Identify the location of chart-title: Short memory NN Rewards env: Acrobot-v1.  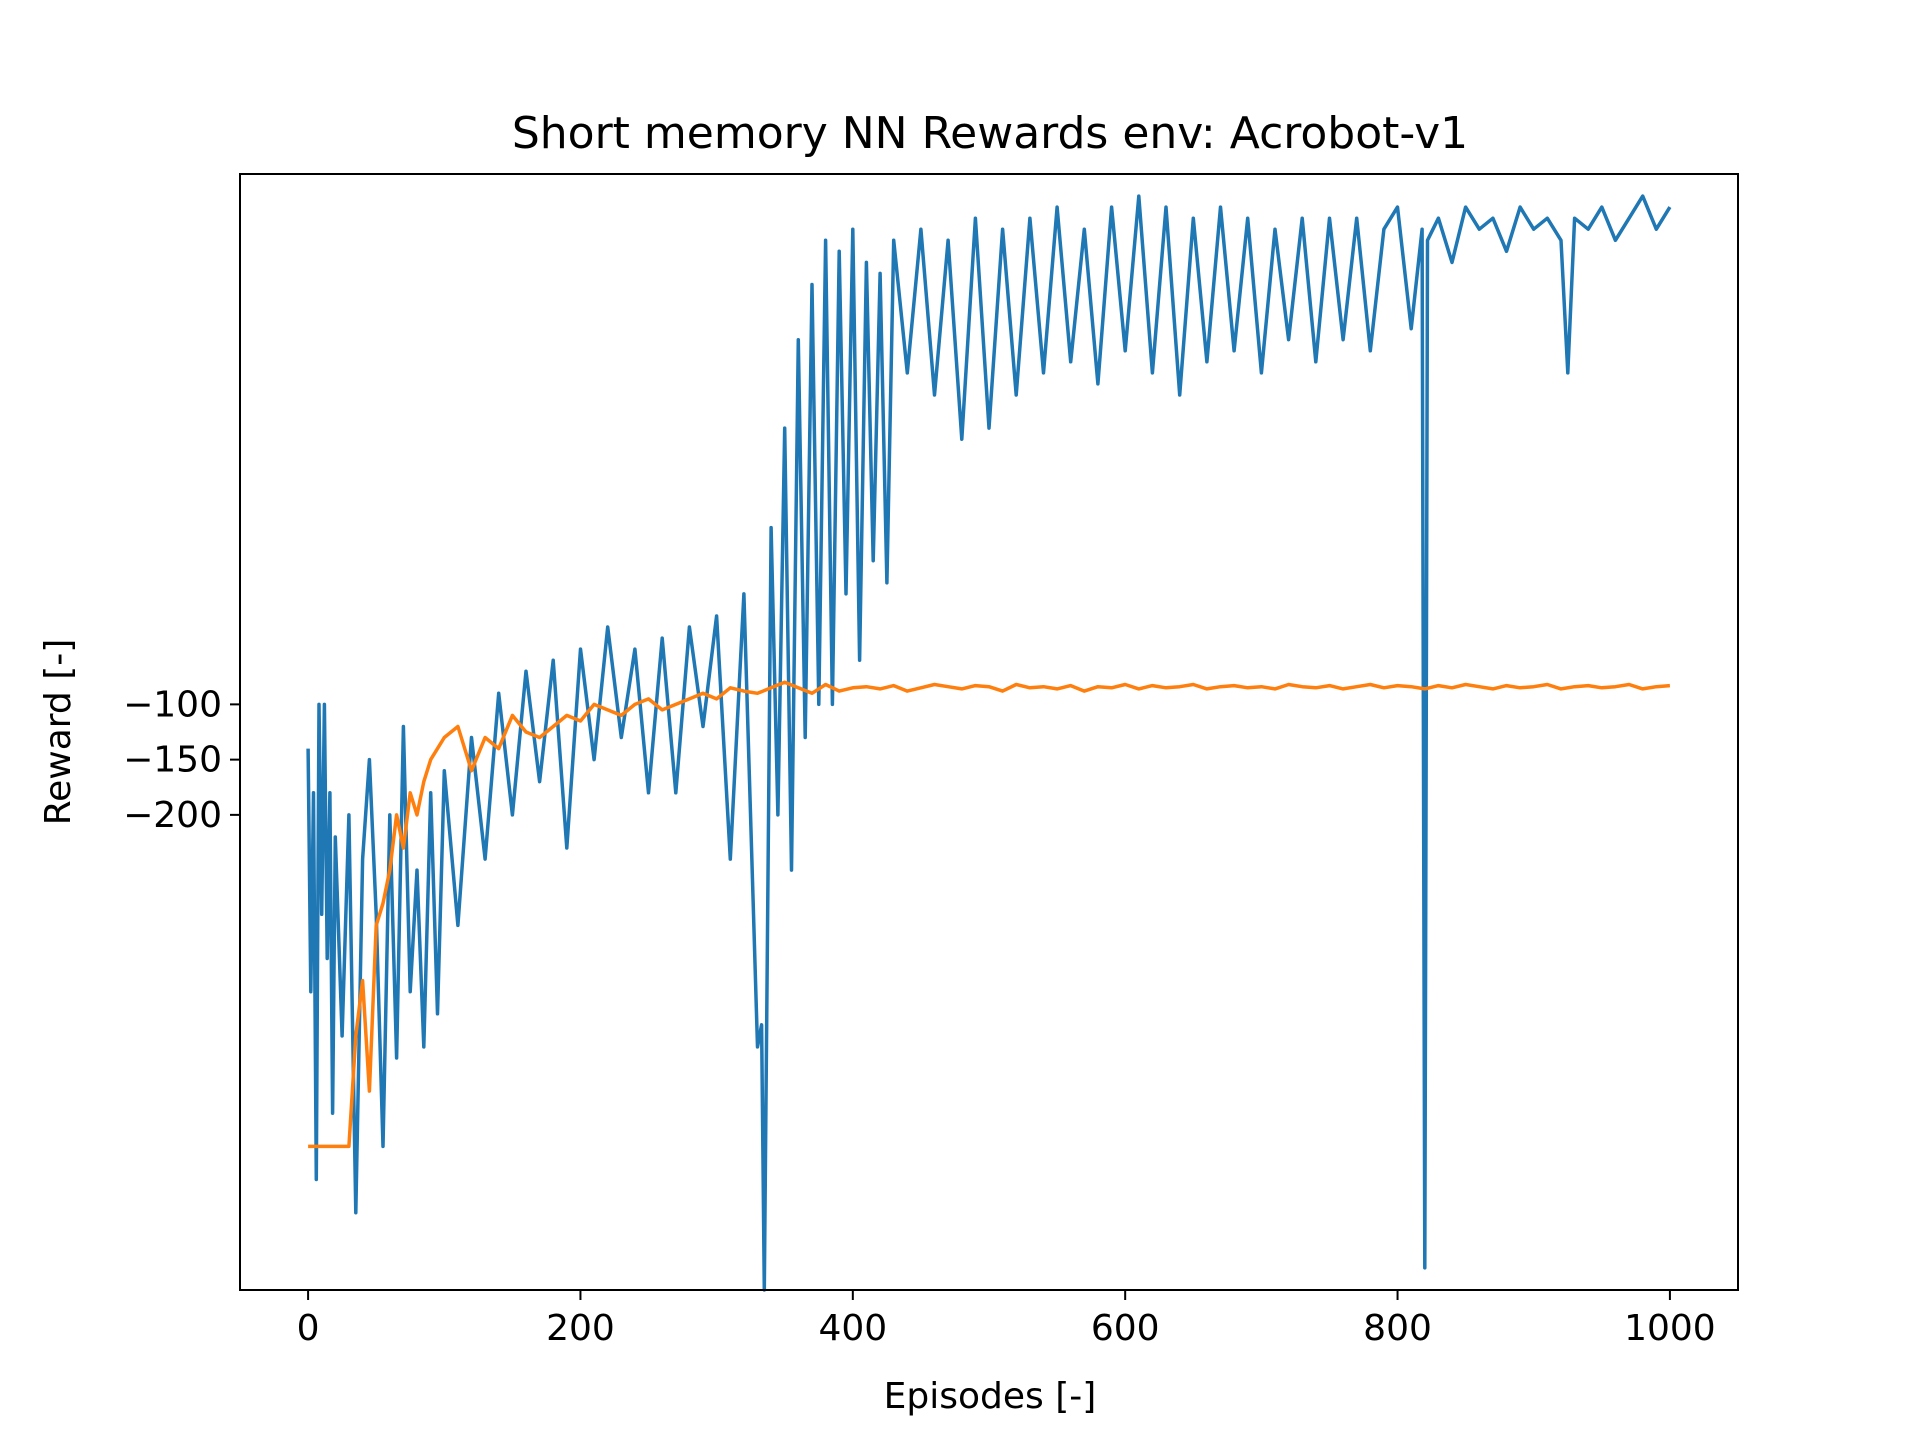
(990, 133).